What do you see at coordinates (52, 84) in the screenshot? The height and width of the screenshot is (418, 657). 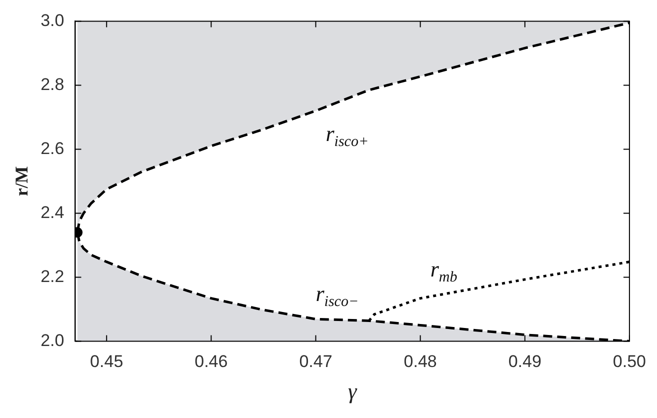 I see `y-tick-label: 2.8` at bounding box center [52, 84].